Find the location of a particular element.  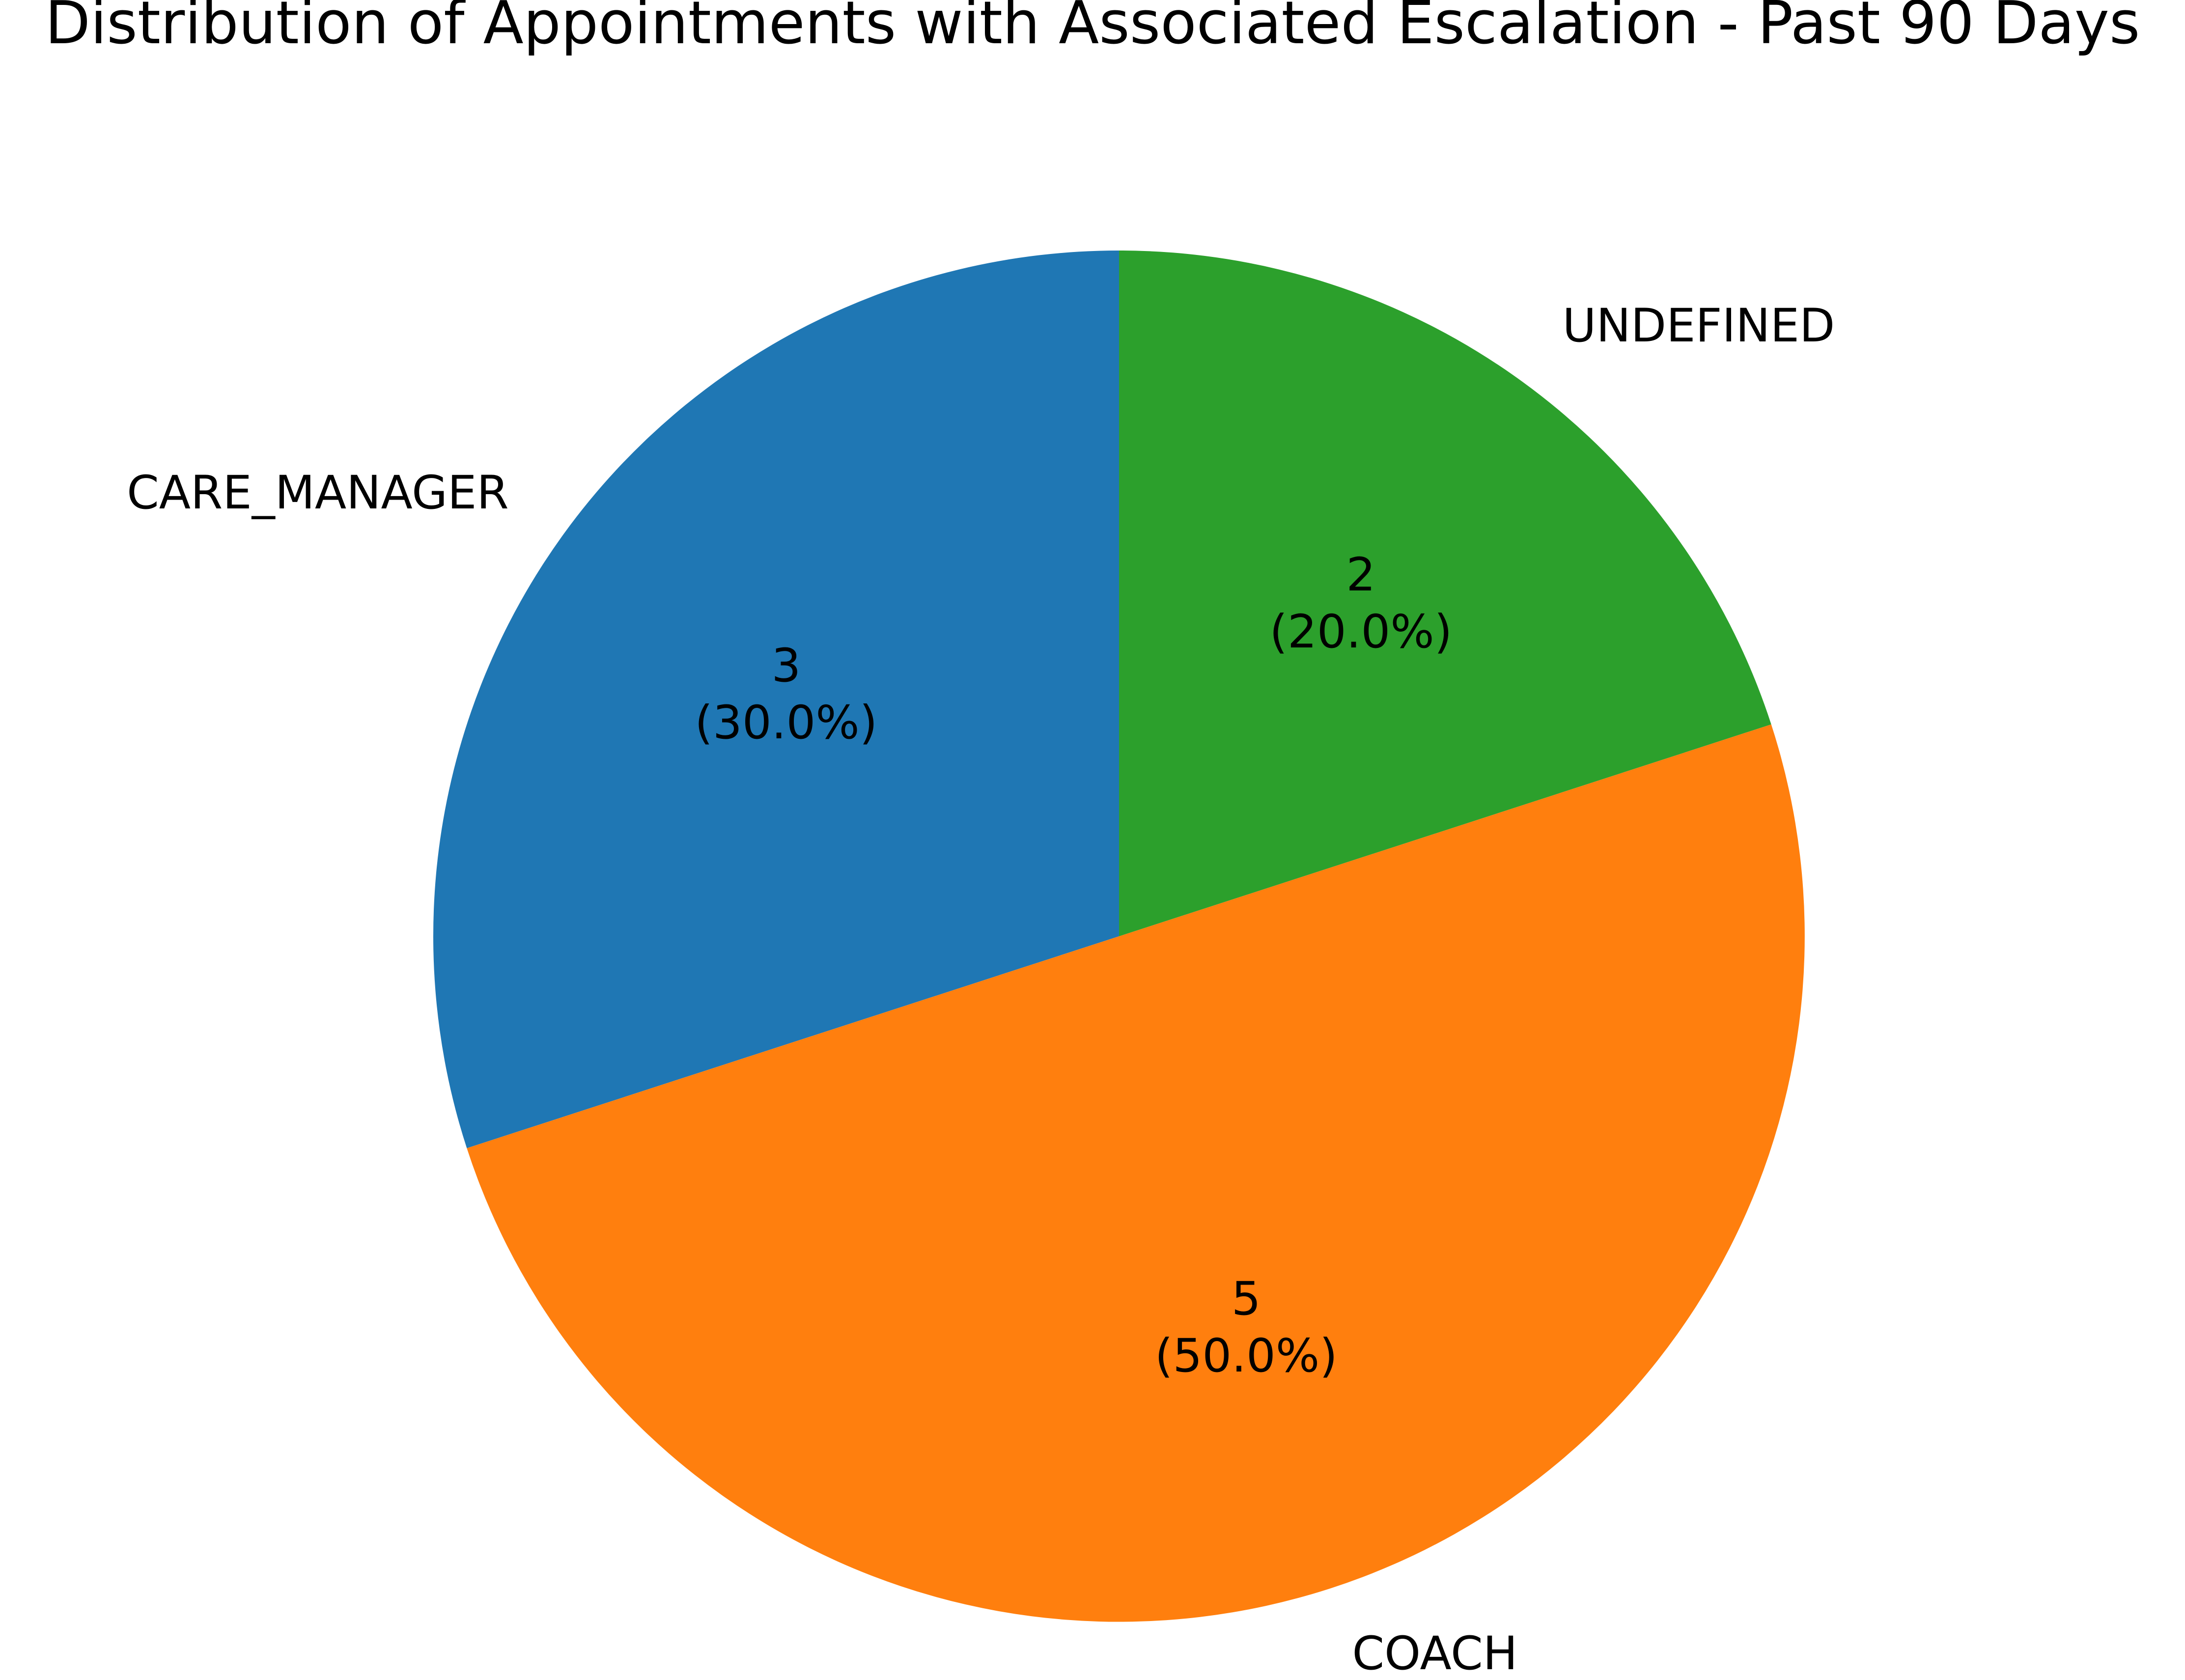

slice-value-undefined: 2 is located at coordinates (1360, 575).